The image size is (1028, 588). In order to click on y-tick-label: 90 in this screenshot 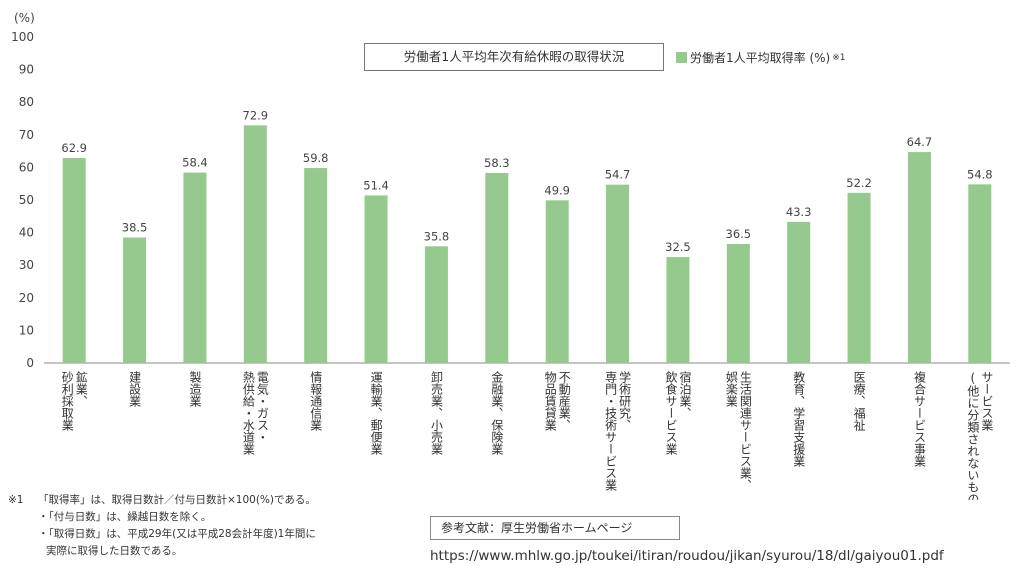, I will do `click(26, 70)`.